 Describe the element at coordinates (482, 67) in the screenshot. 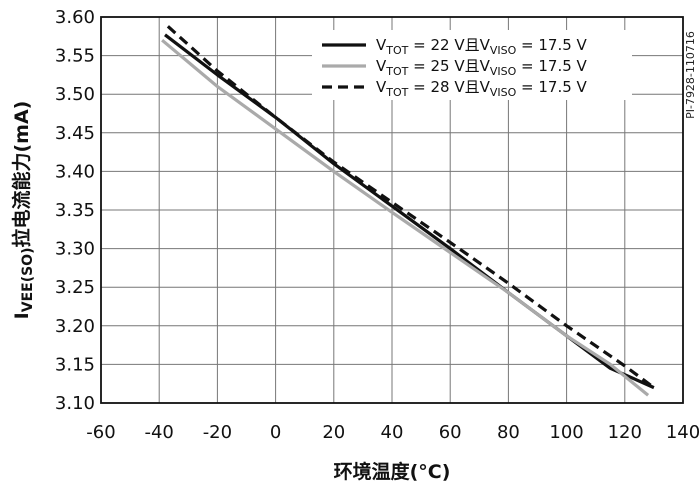

I see `legend-label-2: VTOT = 25 V且VVISO = 17.5 V` at that location.